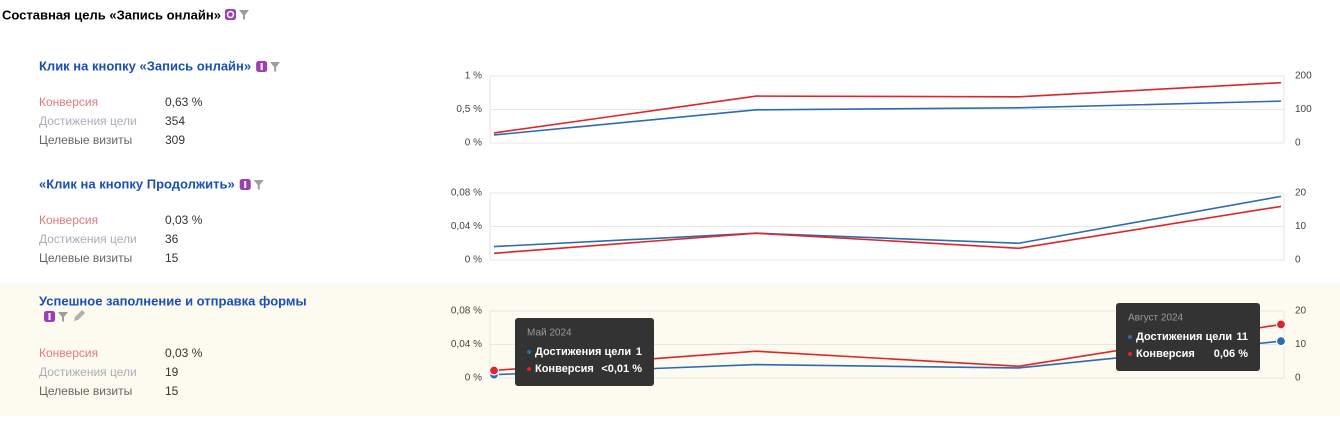 The height and width of the screenshot is (429, 1340). I want to click on goal-title: Клик на кнопку «Запись онлайн», so click(145, 65).